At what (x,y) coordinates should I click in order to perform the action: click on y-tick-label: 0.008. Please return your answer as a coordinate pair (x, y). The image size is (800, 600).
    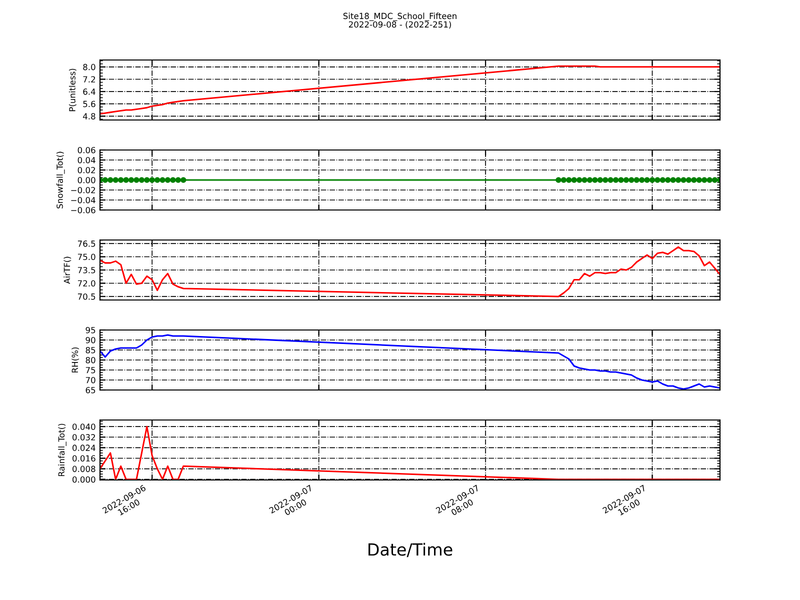
    Looking at the image, I should click on (84, 469).